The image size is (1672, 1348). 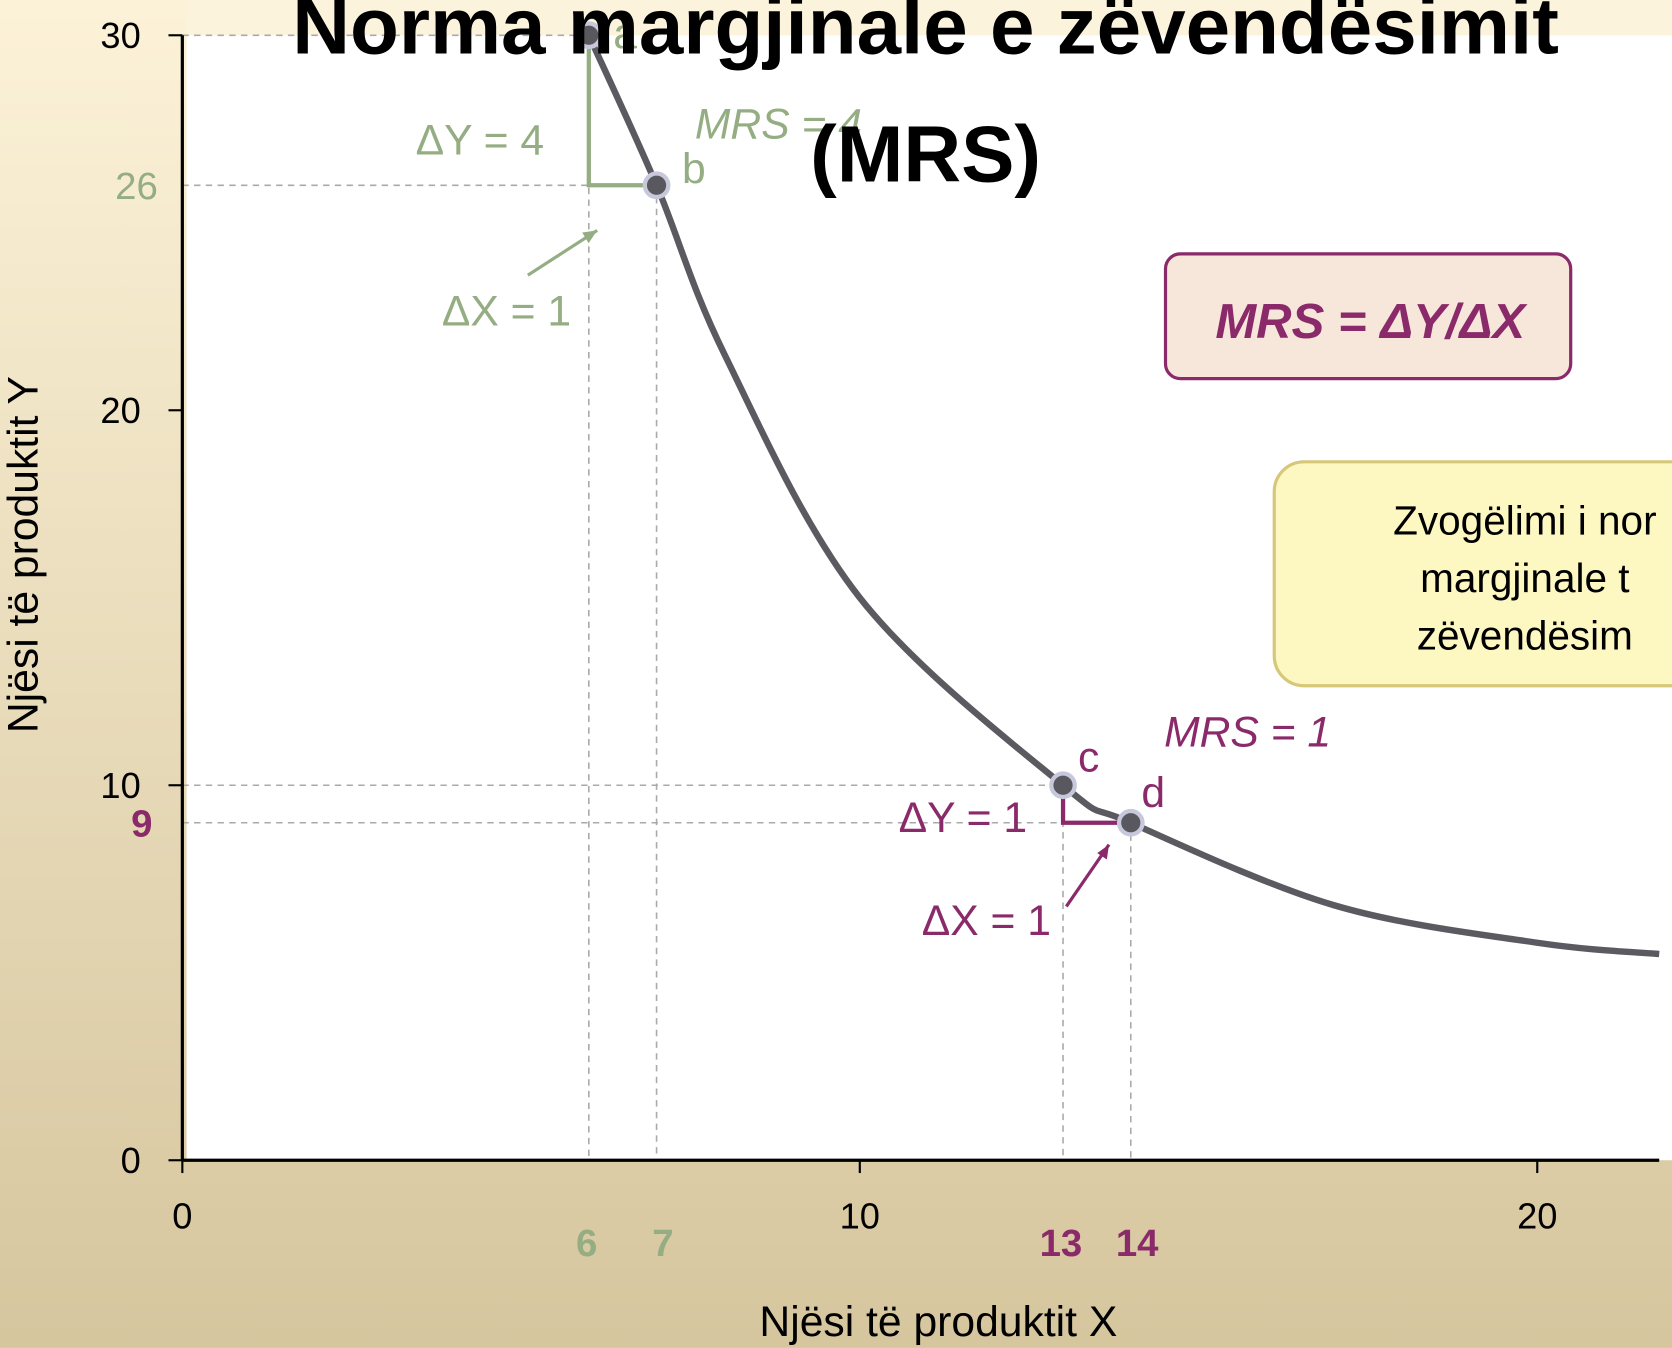 I want to click on y-tick-label: 20, so click(x=120, y=410).